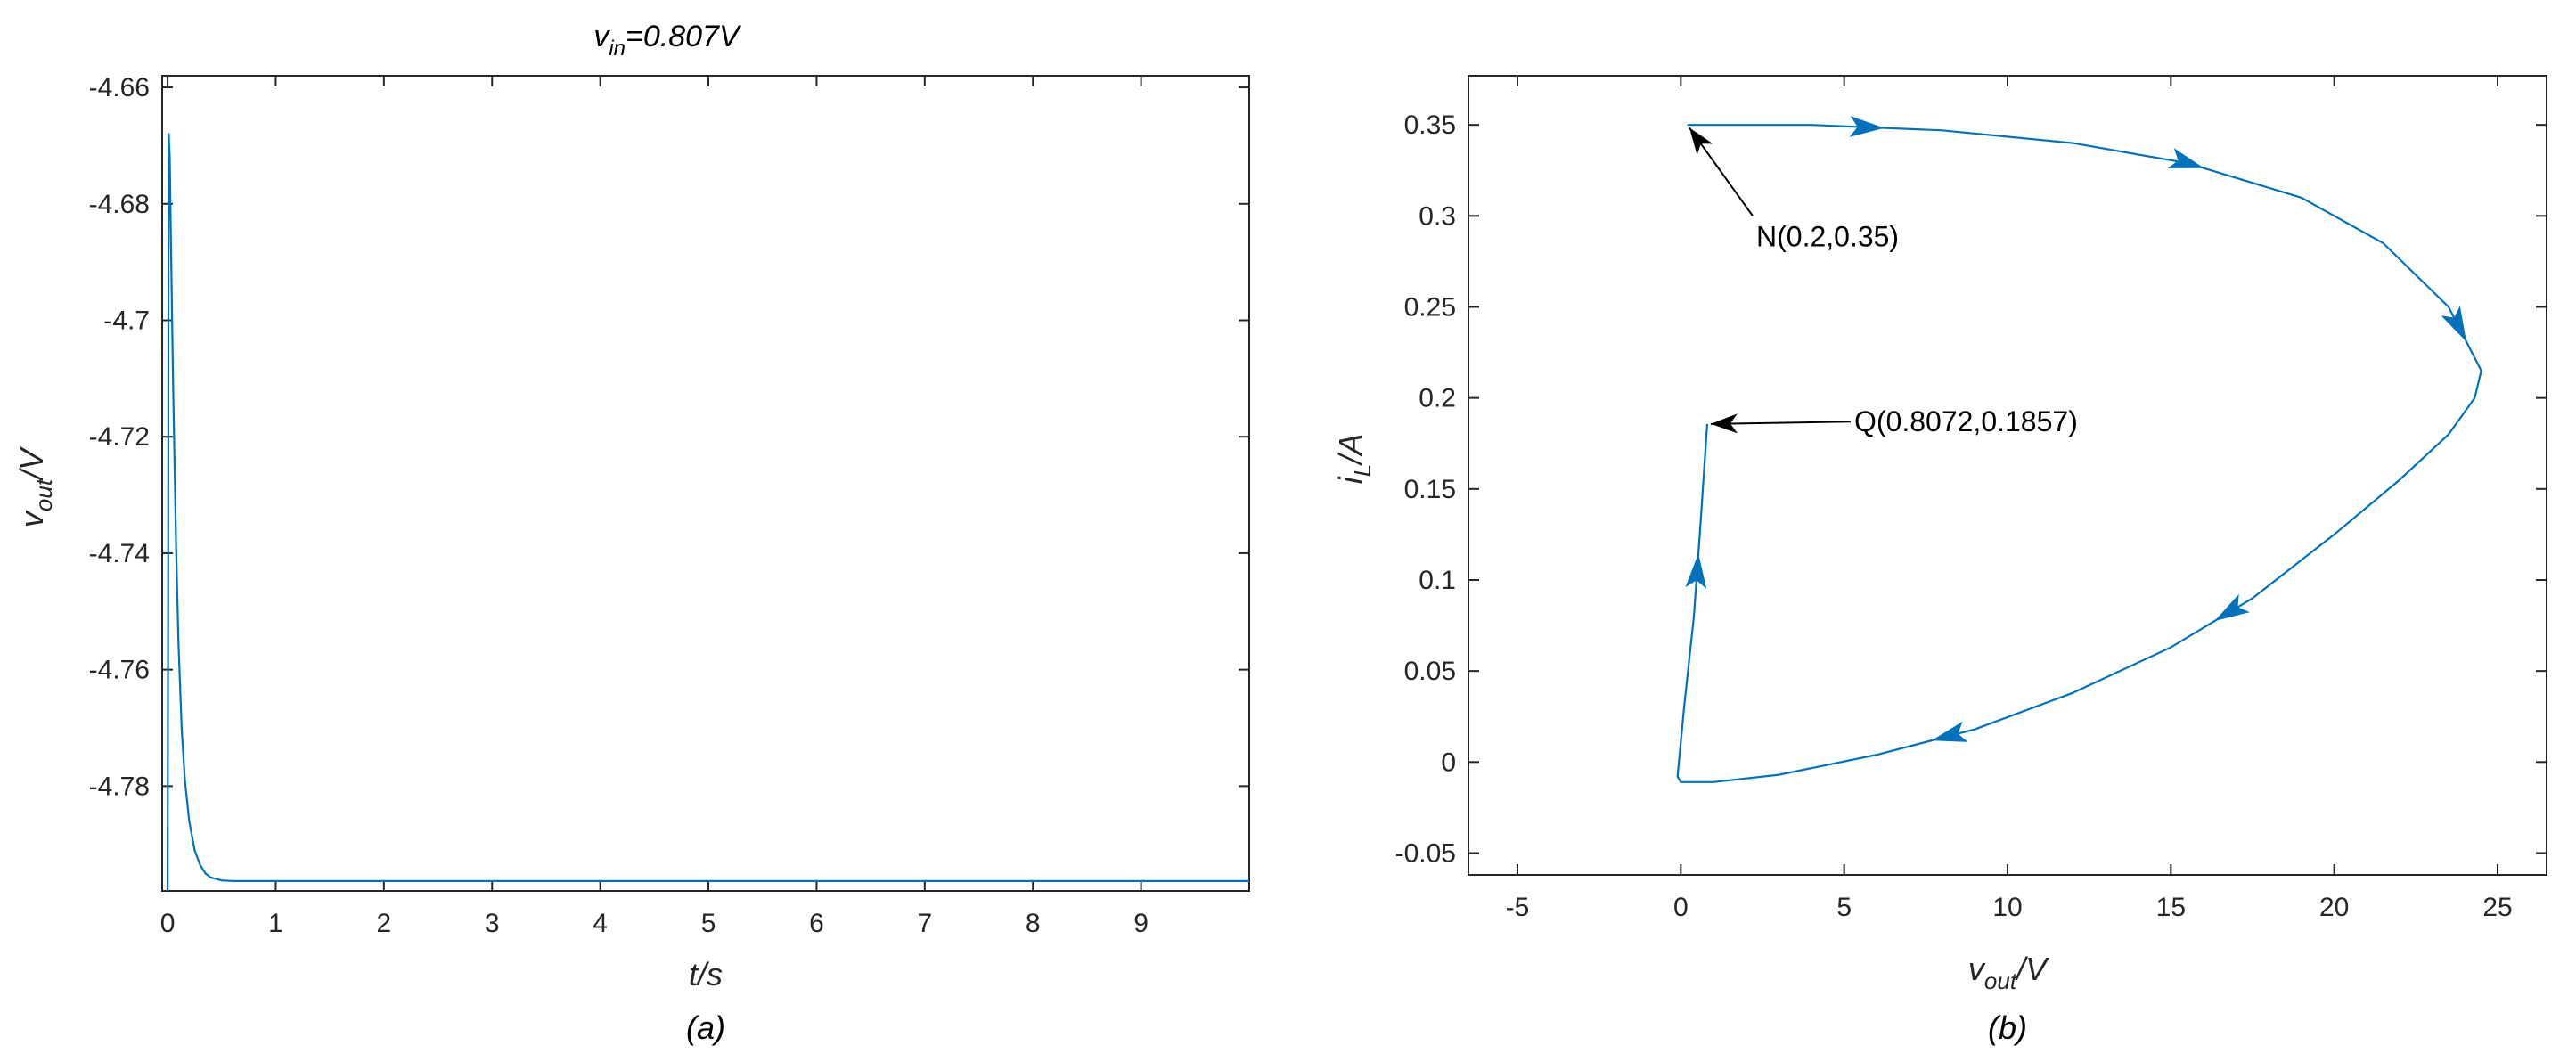 This screenshot has width=2576, height=1062. Describe the element at coordinates (1430, 307) in the screenshot. I see `chart-b-ytick-label: 0.25` at that location.